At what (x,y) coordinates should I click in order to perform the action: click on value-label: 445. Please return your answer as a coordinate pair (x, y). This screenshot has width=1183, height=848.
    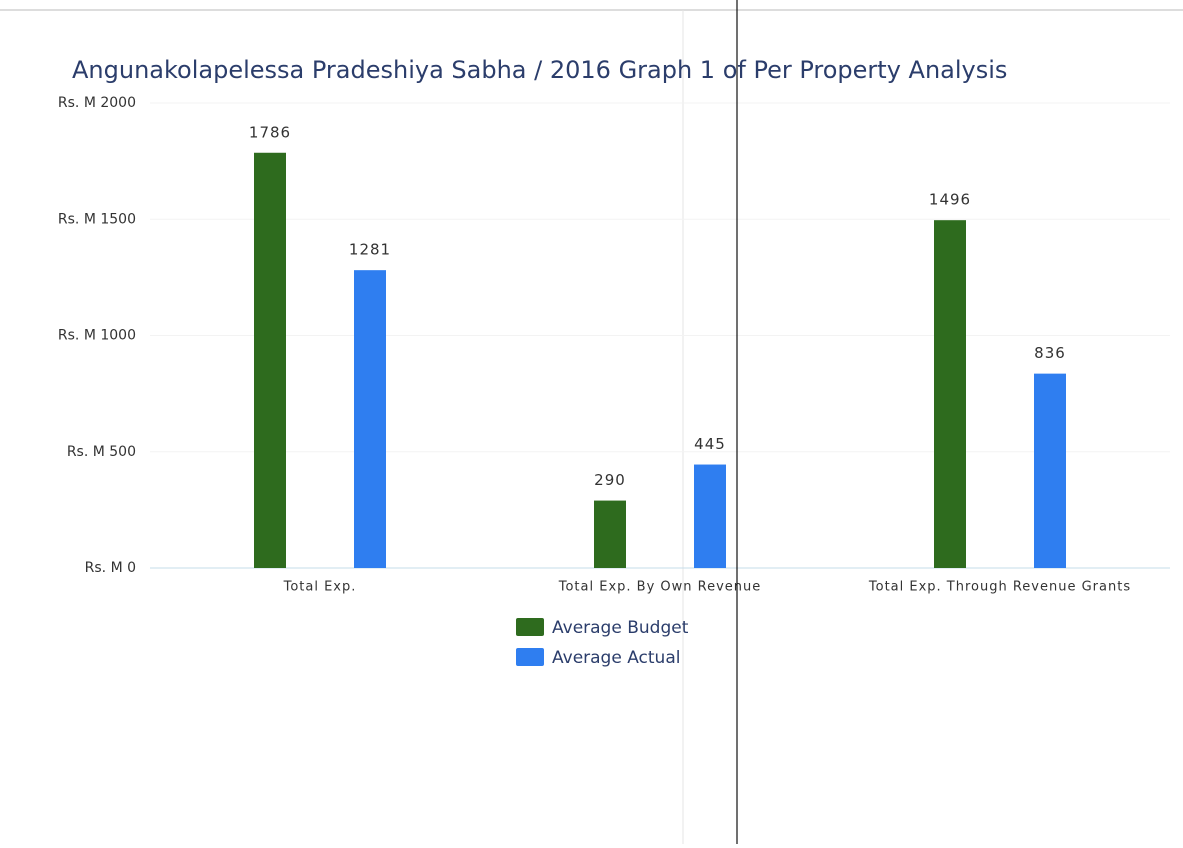
    Looking at the image, I should click on (710, 444).